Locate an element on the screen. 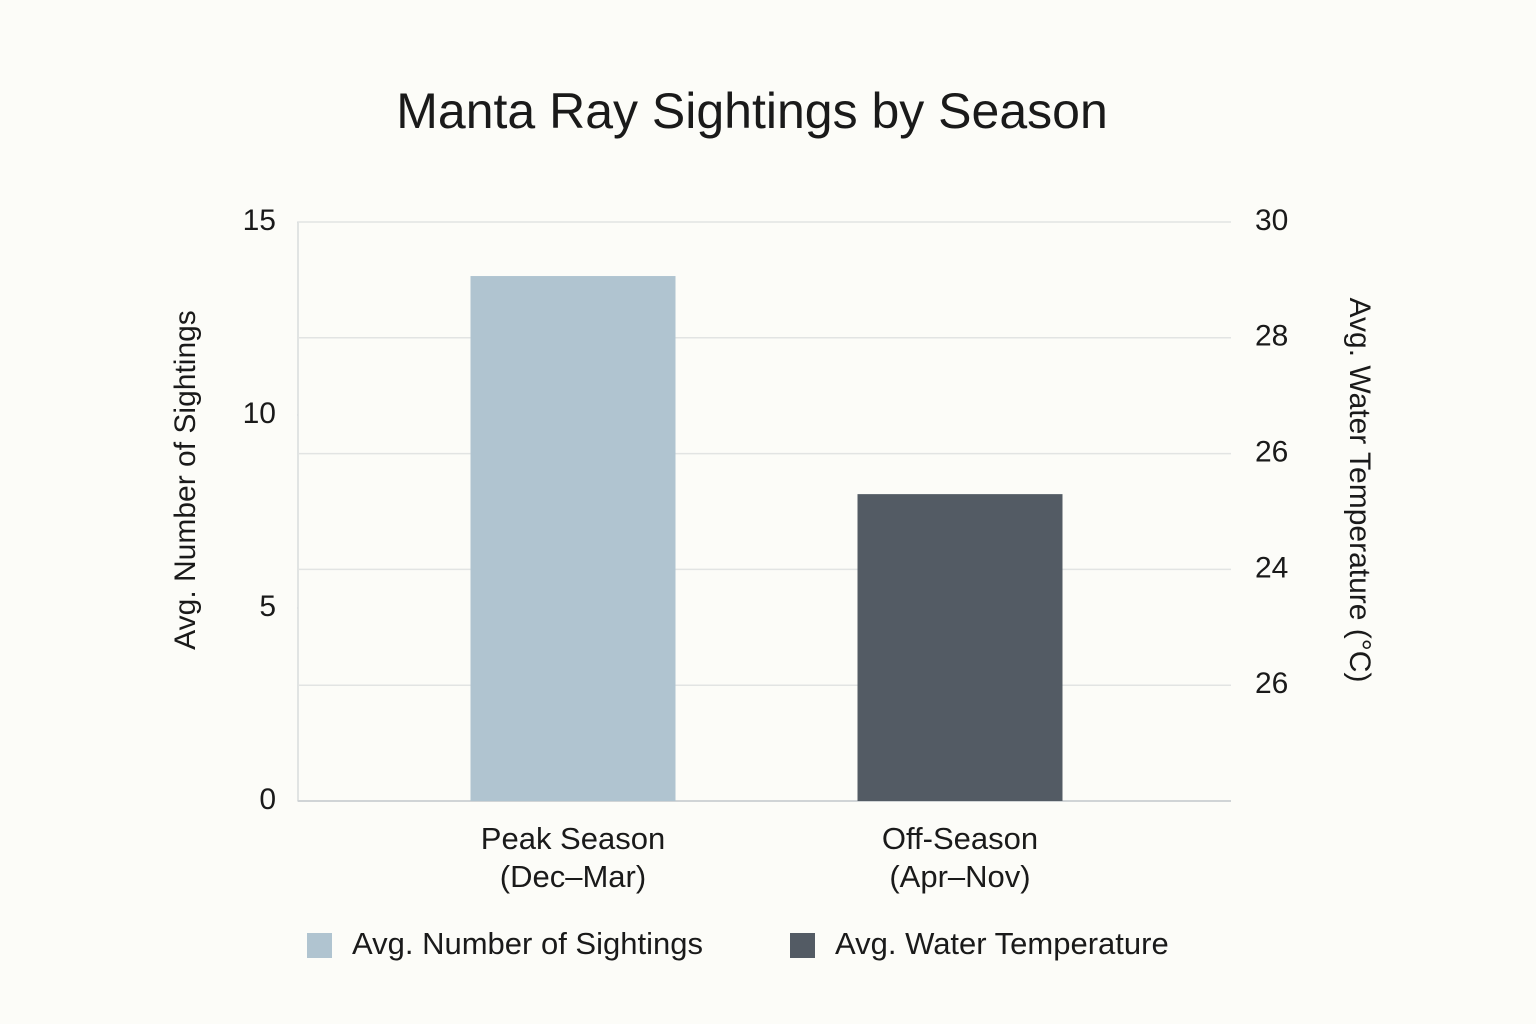 This screenshot has width=1536, height=1024. legend-label: Avg. Number of Sightings is located at coordinates (527, 943).